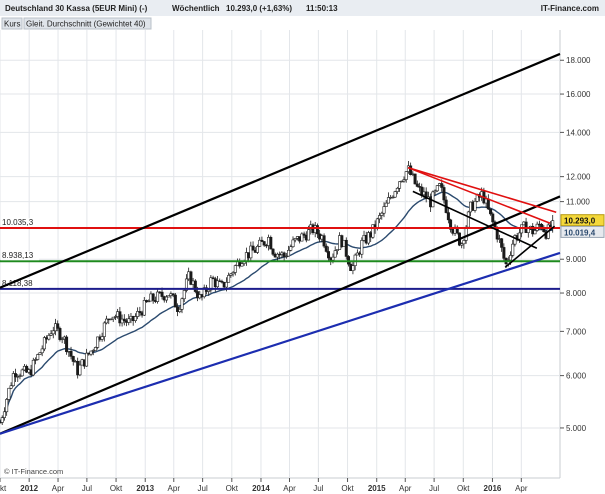  What do you see at coordinates (576, 259) in the screenshot?
I see `y-tick-label: 9.000` at bounding box center [576, 259].